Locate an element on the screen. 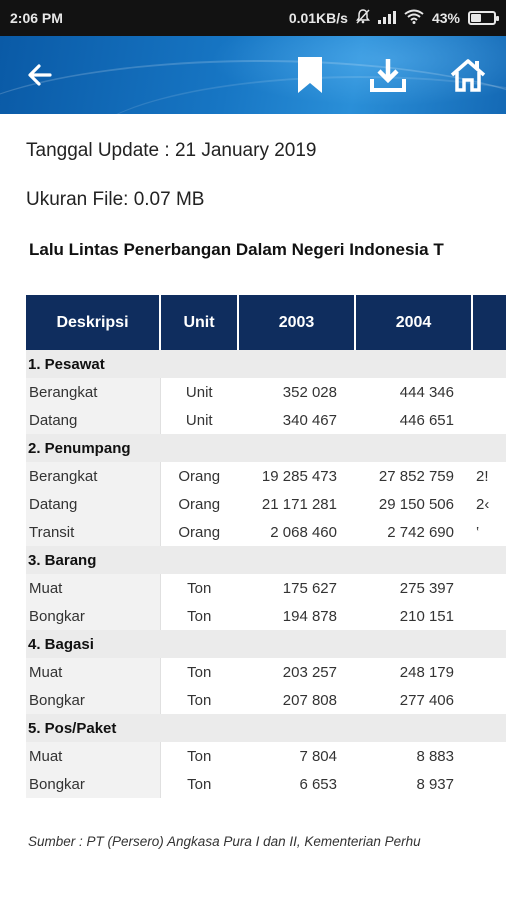 Image resolution: width=506 pixels, height=900 pixels. cell-2004: 27 852 759 is located at coordinates (416, 476).